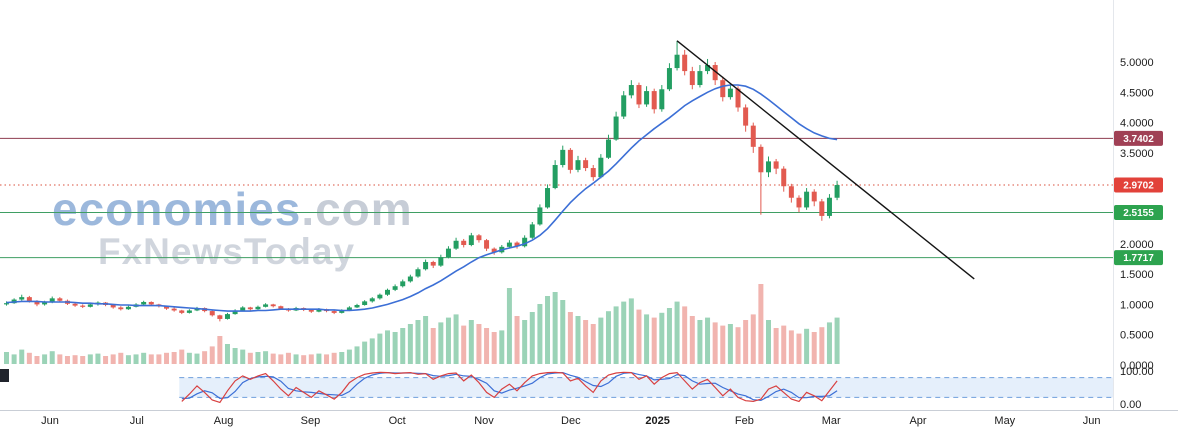 The image size is (1178, 440). I want to click on svg-text: 4.0000, so click(1137, 124).